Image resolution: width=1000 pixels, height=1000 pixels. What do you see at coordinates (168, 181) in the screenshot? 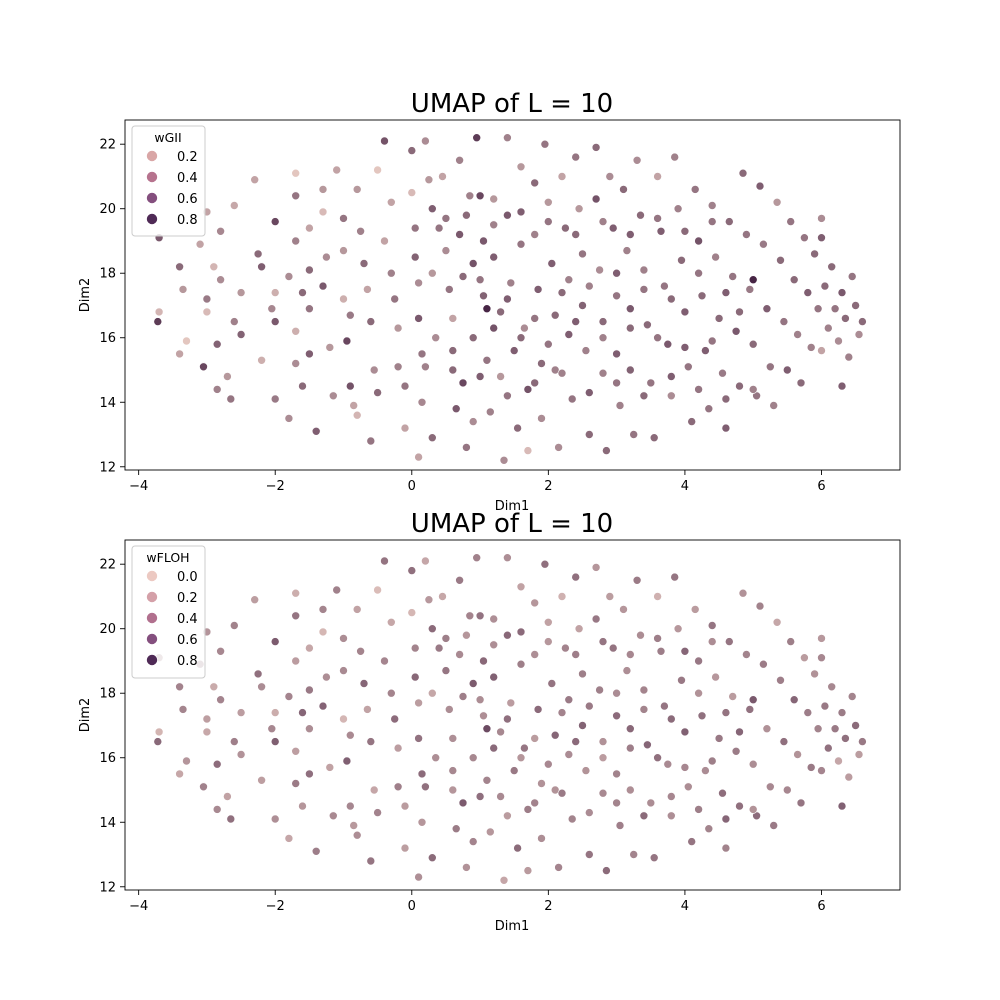
I see `legend: wGII 0.2 0.4 0.6 0.8` at bounding box center [168, 181].